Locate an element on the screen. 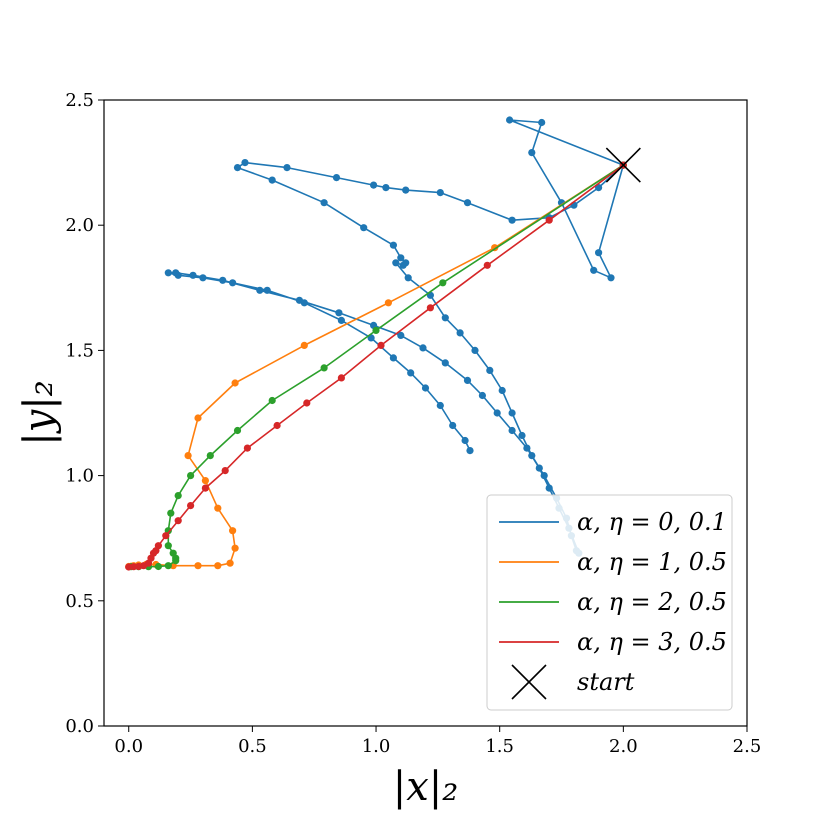 This screenshot has width=830, height=830. y-tick-label: 1.0 is located at coordinates (79, 476).